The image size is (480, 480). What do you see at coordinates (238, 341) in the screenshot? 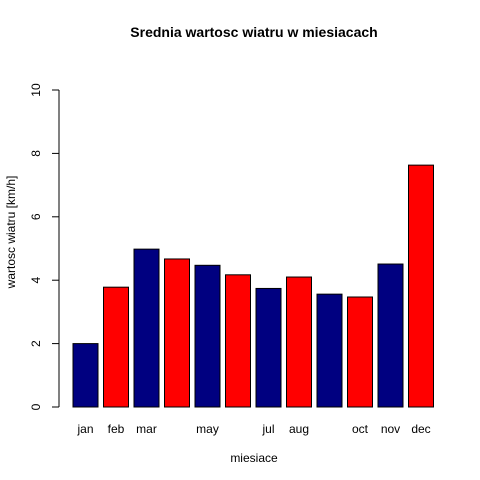
I see `bar-jun` at bounding box center [238, 341].